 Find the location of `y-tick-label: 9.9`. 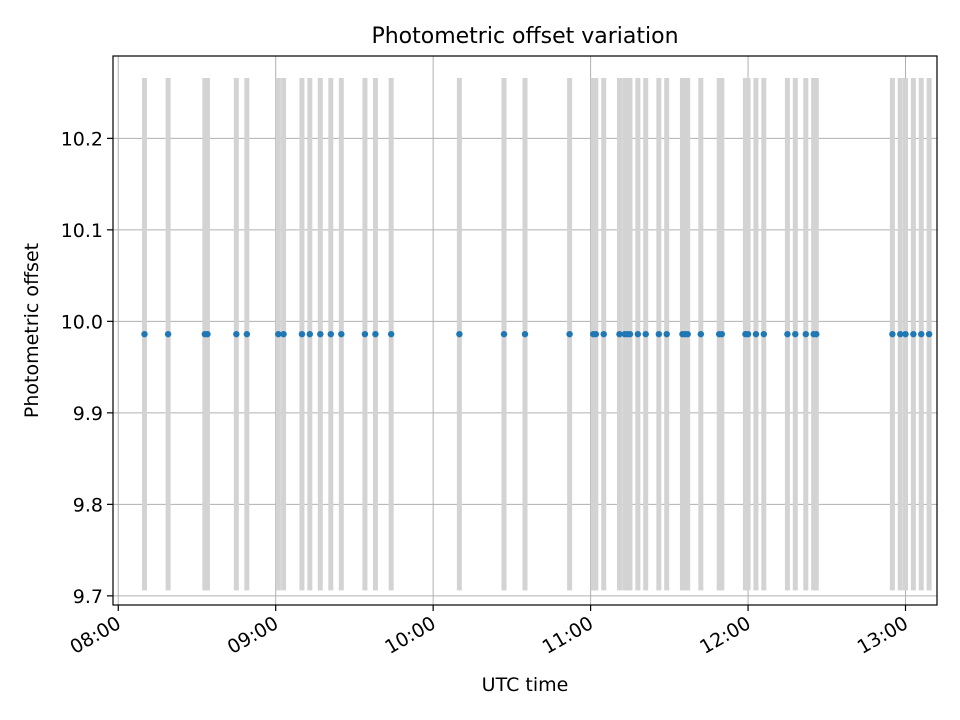

y-tick-label: 9.9 is located at coordinates (88, 414).